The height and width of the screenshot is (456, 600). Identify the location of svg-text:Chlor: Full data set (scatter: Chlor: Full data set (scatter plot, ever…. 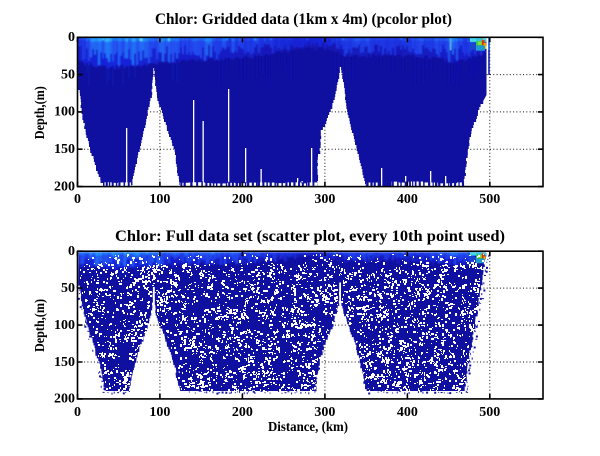
(310, 236).